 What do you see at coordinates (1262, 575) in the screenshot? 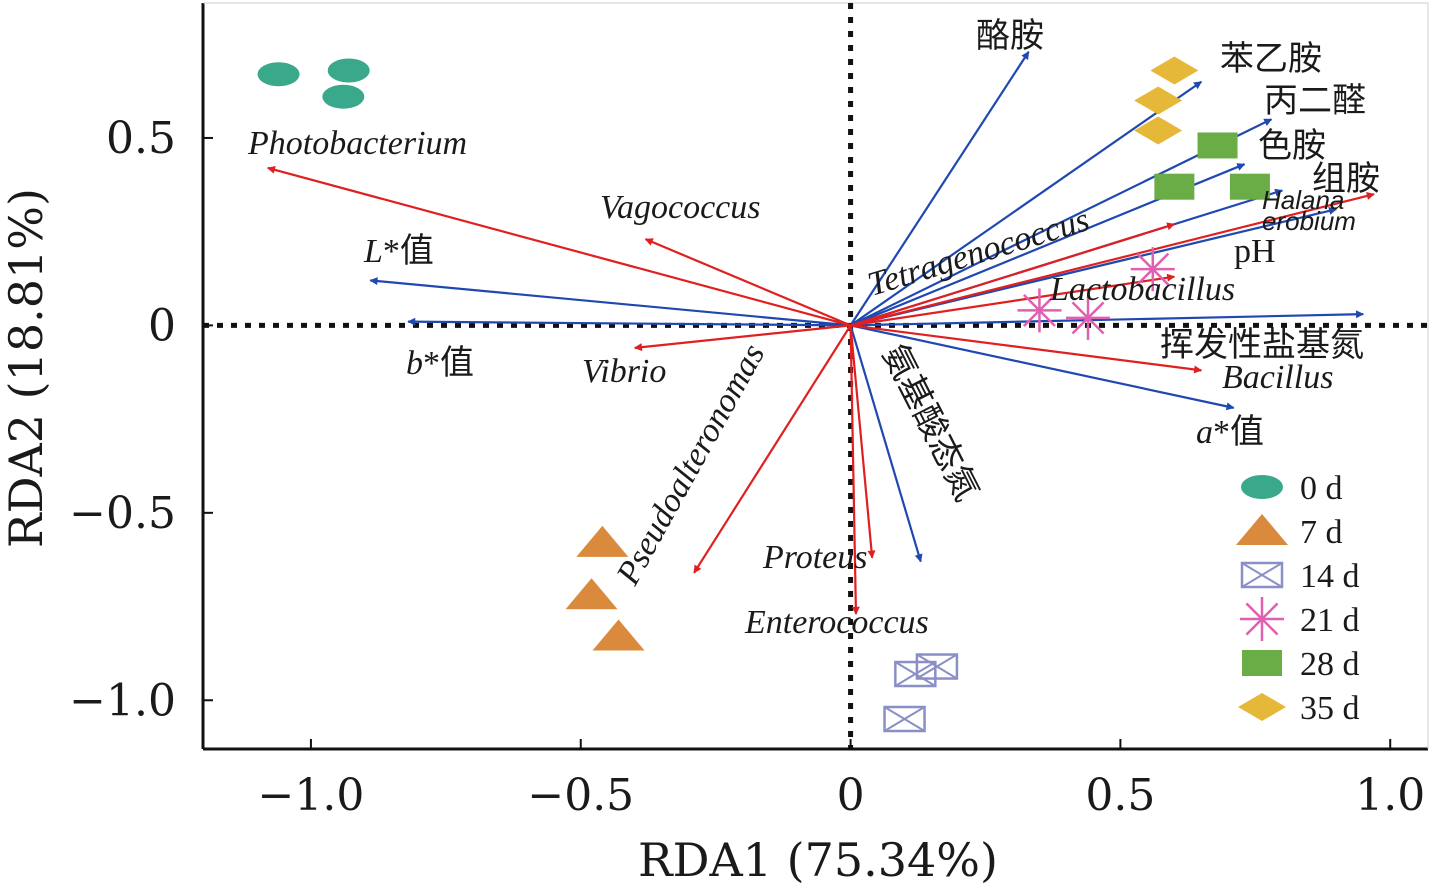
I see `legend-marker-14-d` at bounding box center [1262, 575].